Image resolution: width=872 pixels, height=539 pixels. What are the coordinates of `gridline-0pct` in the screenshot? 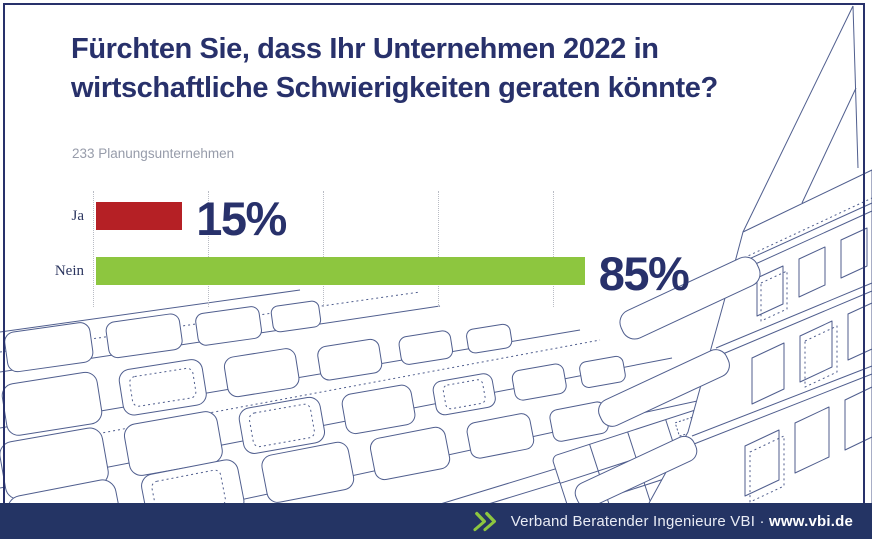 It's located at (93, 249).